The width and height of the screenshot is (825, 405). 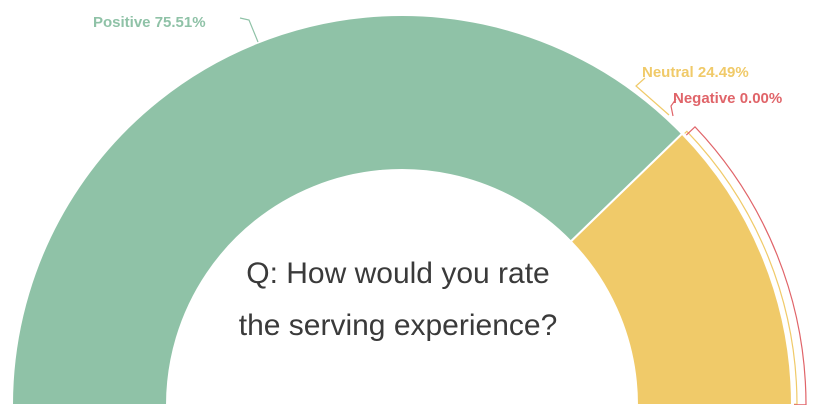 I want to click on leader-negative, so click(x=673, y=107).